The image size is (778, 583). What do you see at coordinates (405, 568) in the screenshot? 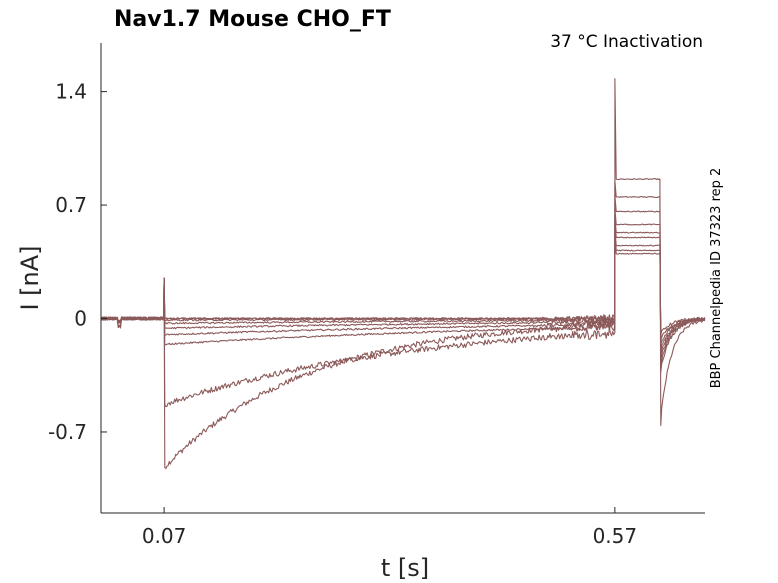
I see `x-axis-label: t [s]` at bounding box center [405, 568].